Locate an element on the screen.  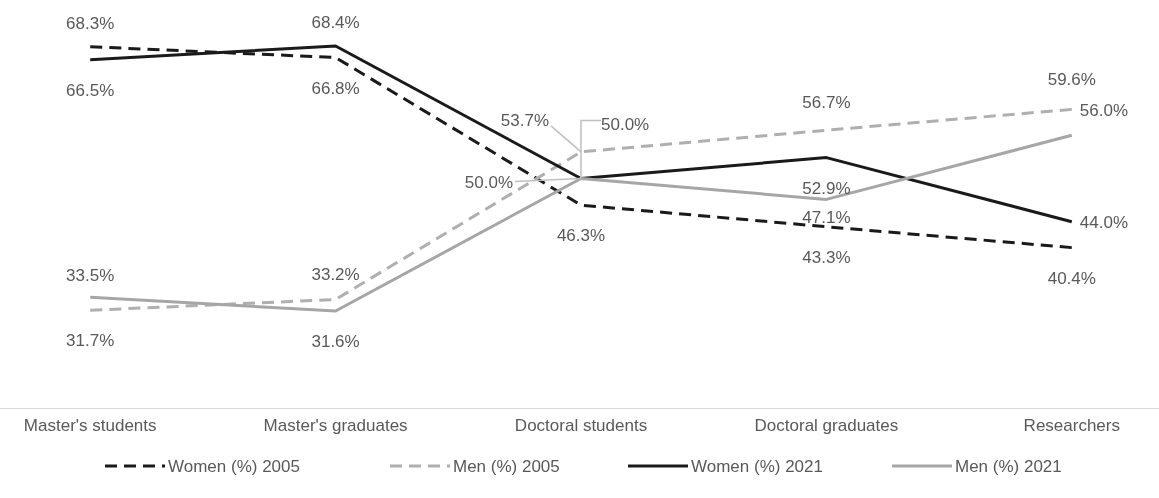
data-label: 31.7% is located at coordinates (90, 341).